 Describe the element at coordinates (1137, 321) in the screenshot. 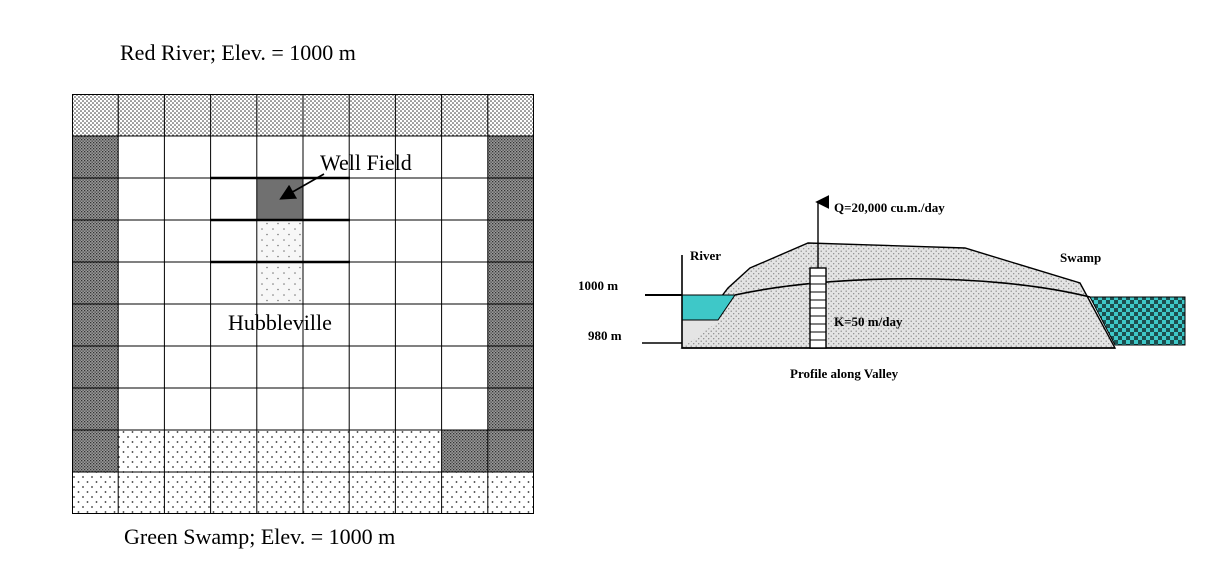

I see `swamp-water` at that location.